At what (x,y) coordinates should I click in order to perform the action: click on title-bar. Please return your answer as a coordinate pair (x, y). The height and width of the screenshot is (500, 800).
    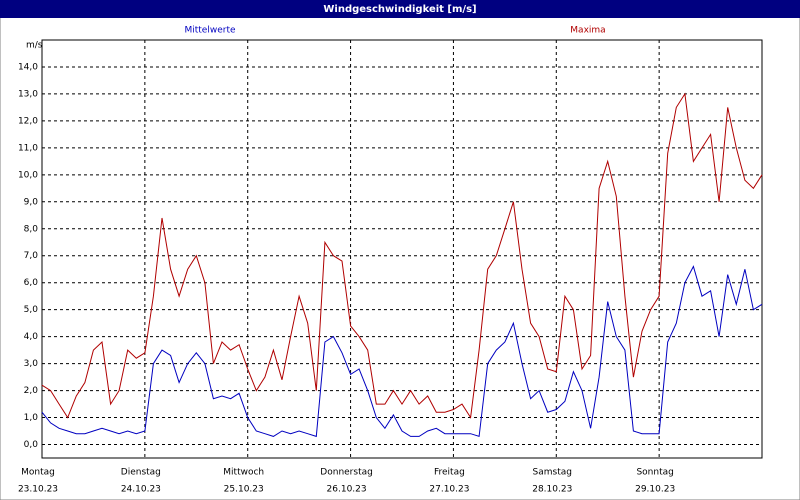
    Looking at the image, I should click on (400, 9).